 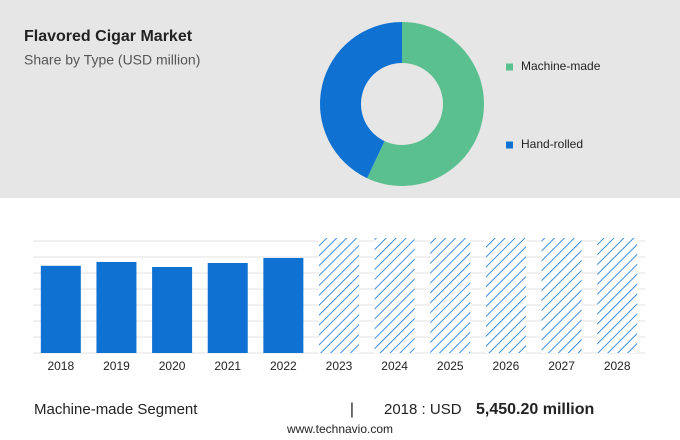 I want to click on footer-value: 5,450.20 million, so click(x=535, y=409).